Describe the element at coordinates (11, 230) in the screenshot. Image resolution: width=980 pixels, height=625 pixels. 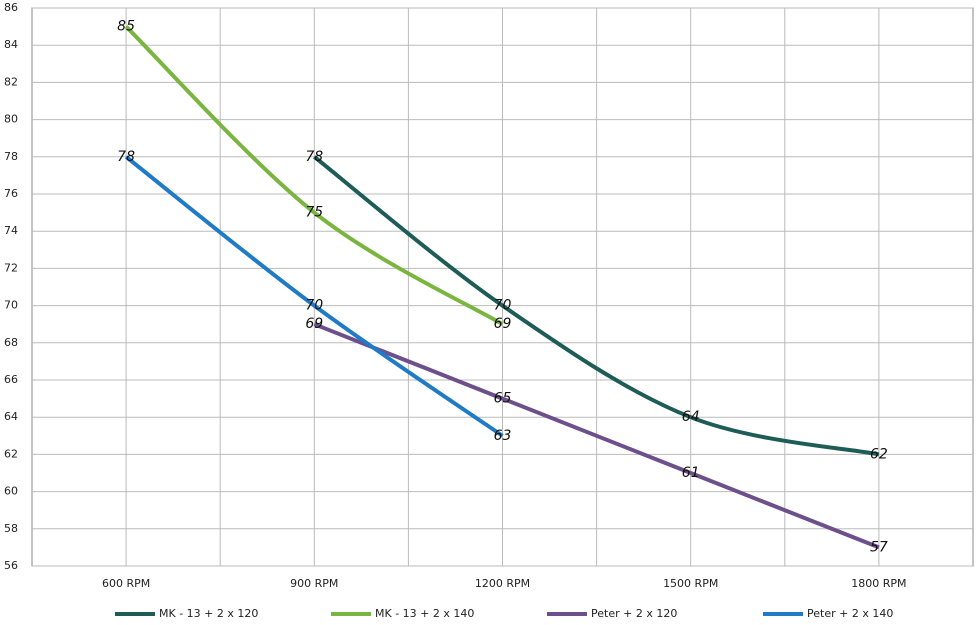
I see `y-tick-label: 74` at that location.